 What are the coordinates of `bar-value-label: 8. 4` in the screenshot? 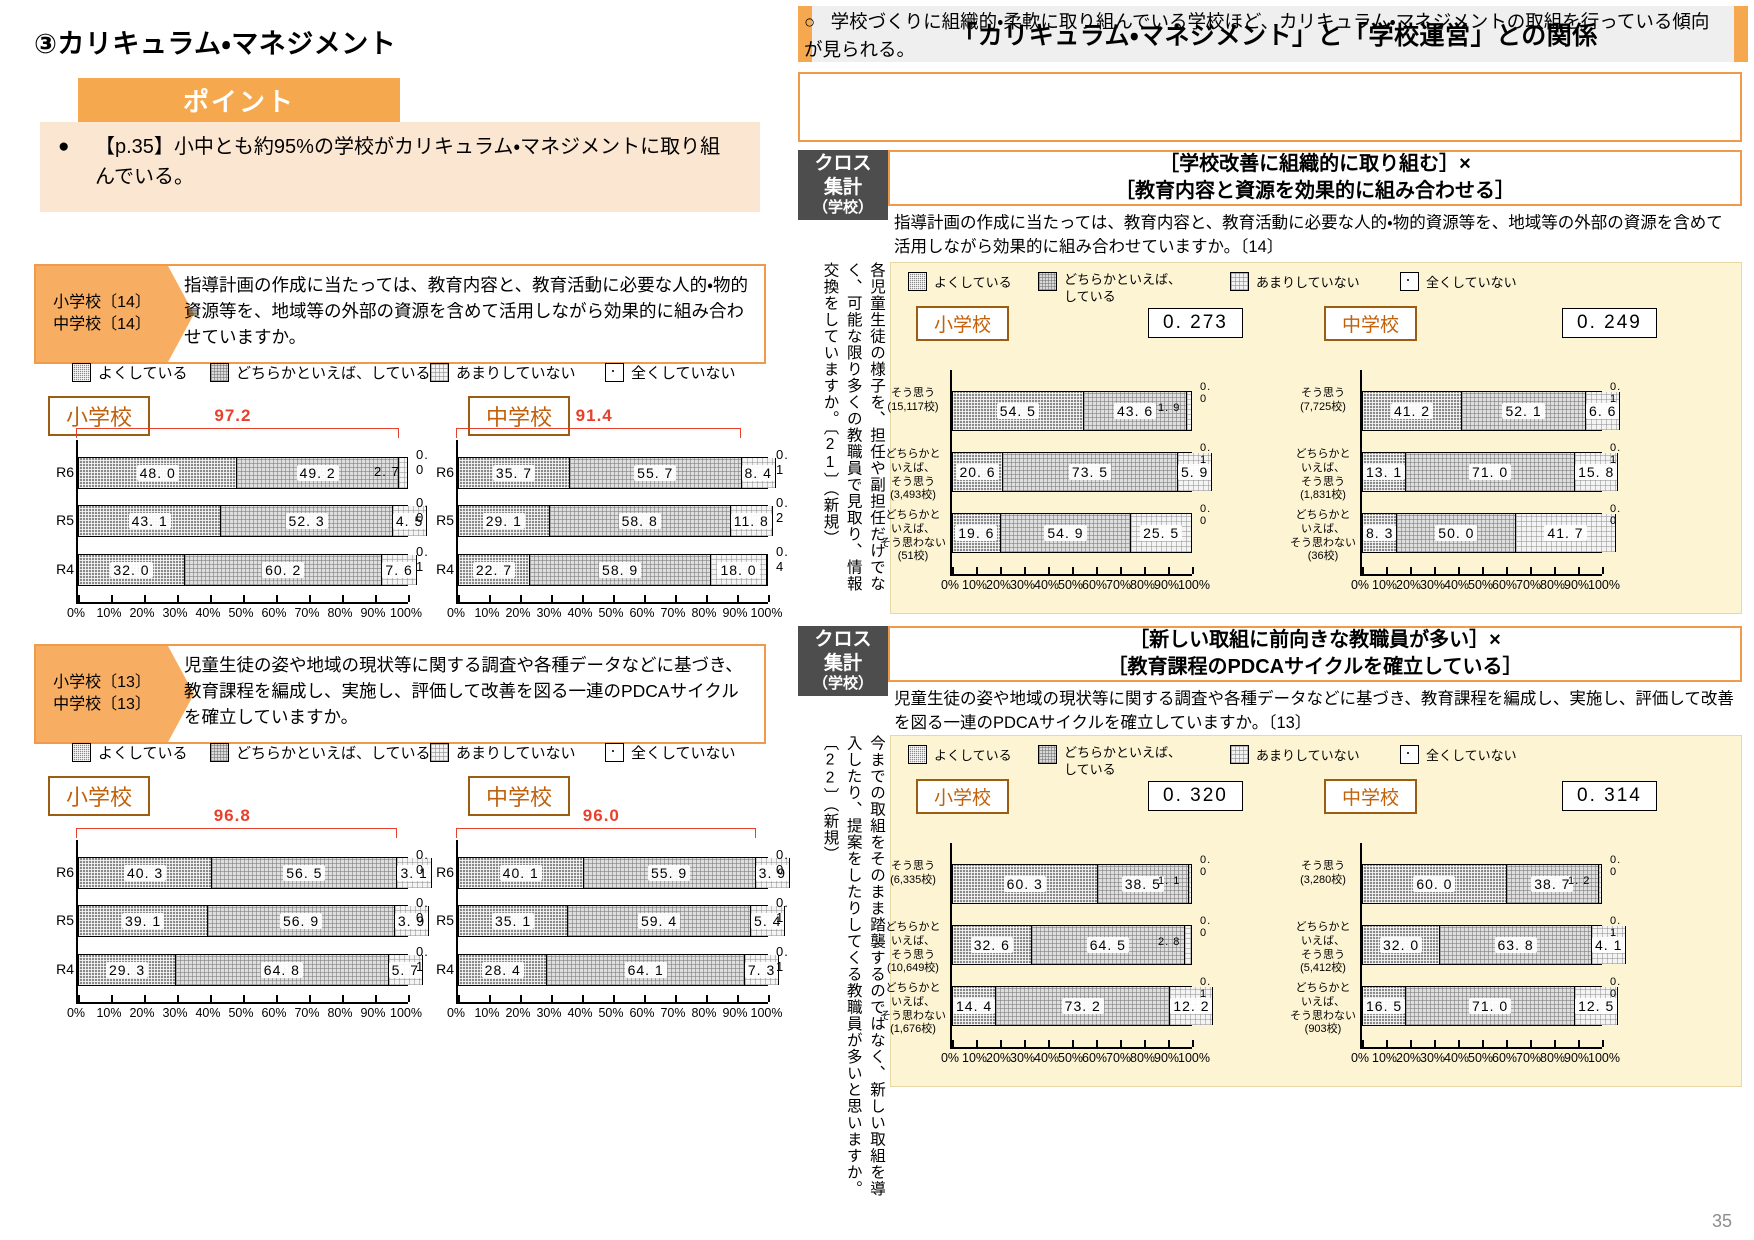 It's located at (758, 472).